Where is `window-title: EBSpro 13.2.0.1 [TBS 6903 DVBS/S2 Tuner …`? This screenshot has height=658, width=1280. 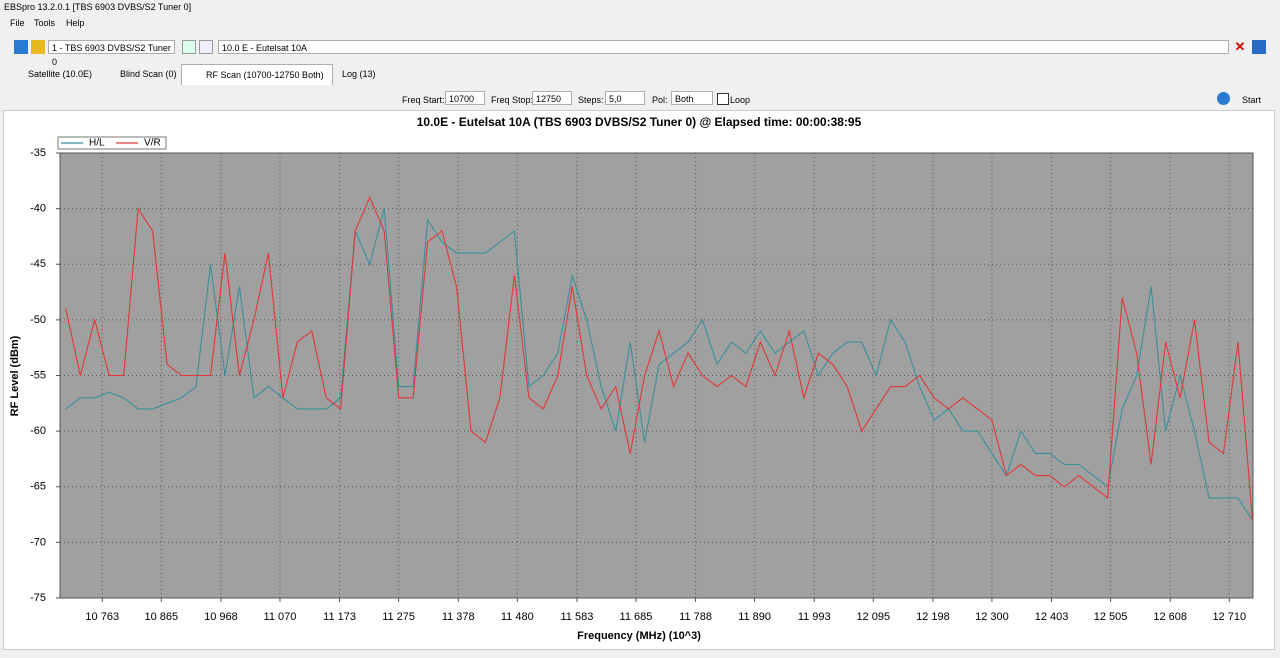
window-title: EBSpro 13.2.0.1 [TBS 6903 DVBS/S2 Tuner … is located at coordinates (98, 7).